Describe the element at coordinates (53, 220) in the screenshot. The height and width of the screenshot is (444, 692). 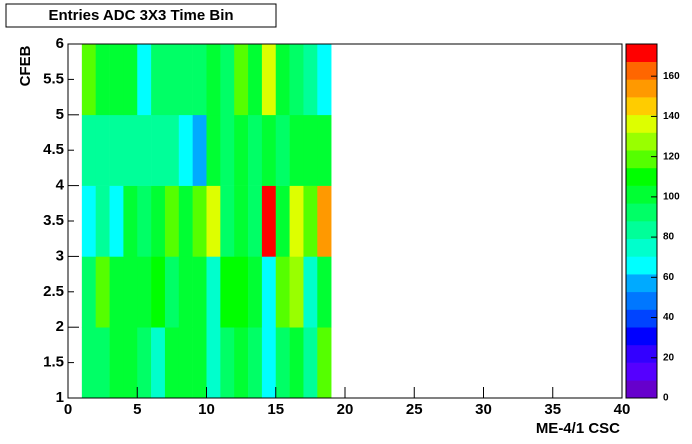
I see `y-tick-label: 3.5` at that location.